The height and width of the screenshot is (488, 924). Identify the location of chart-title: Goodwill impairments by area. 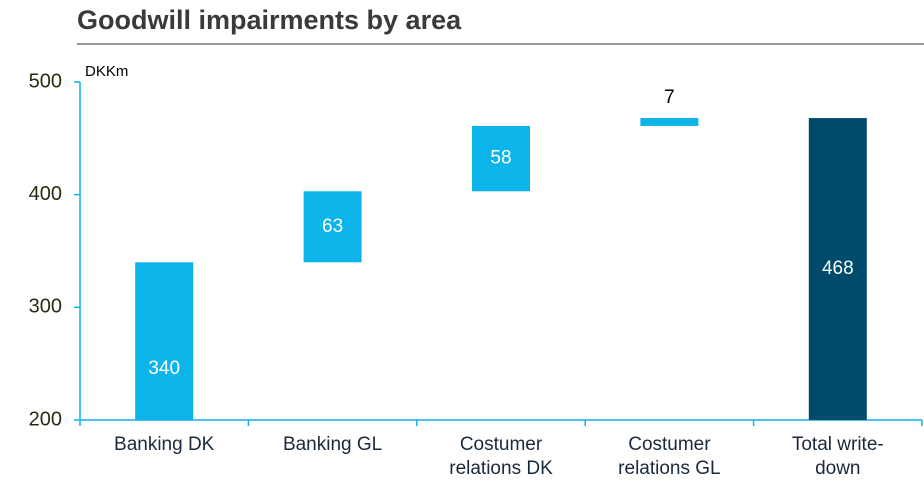
(269, 20).